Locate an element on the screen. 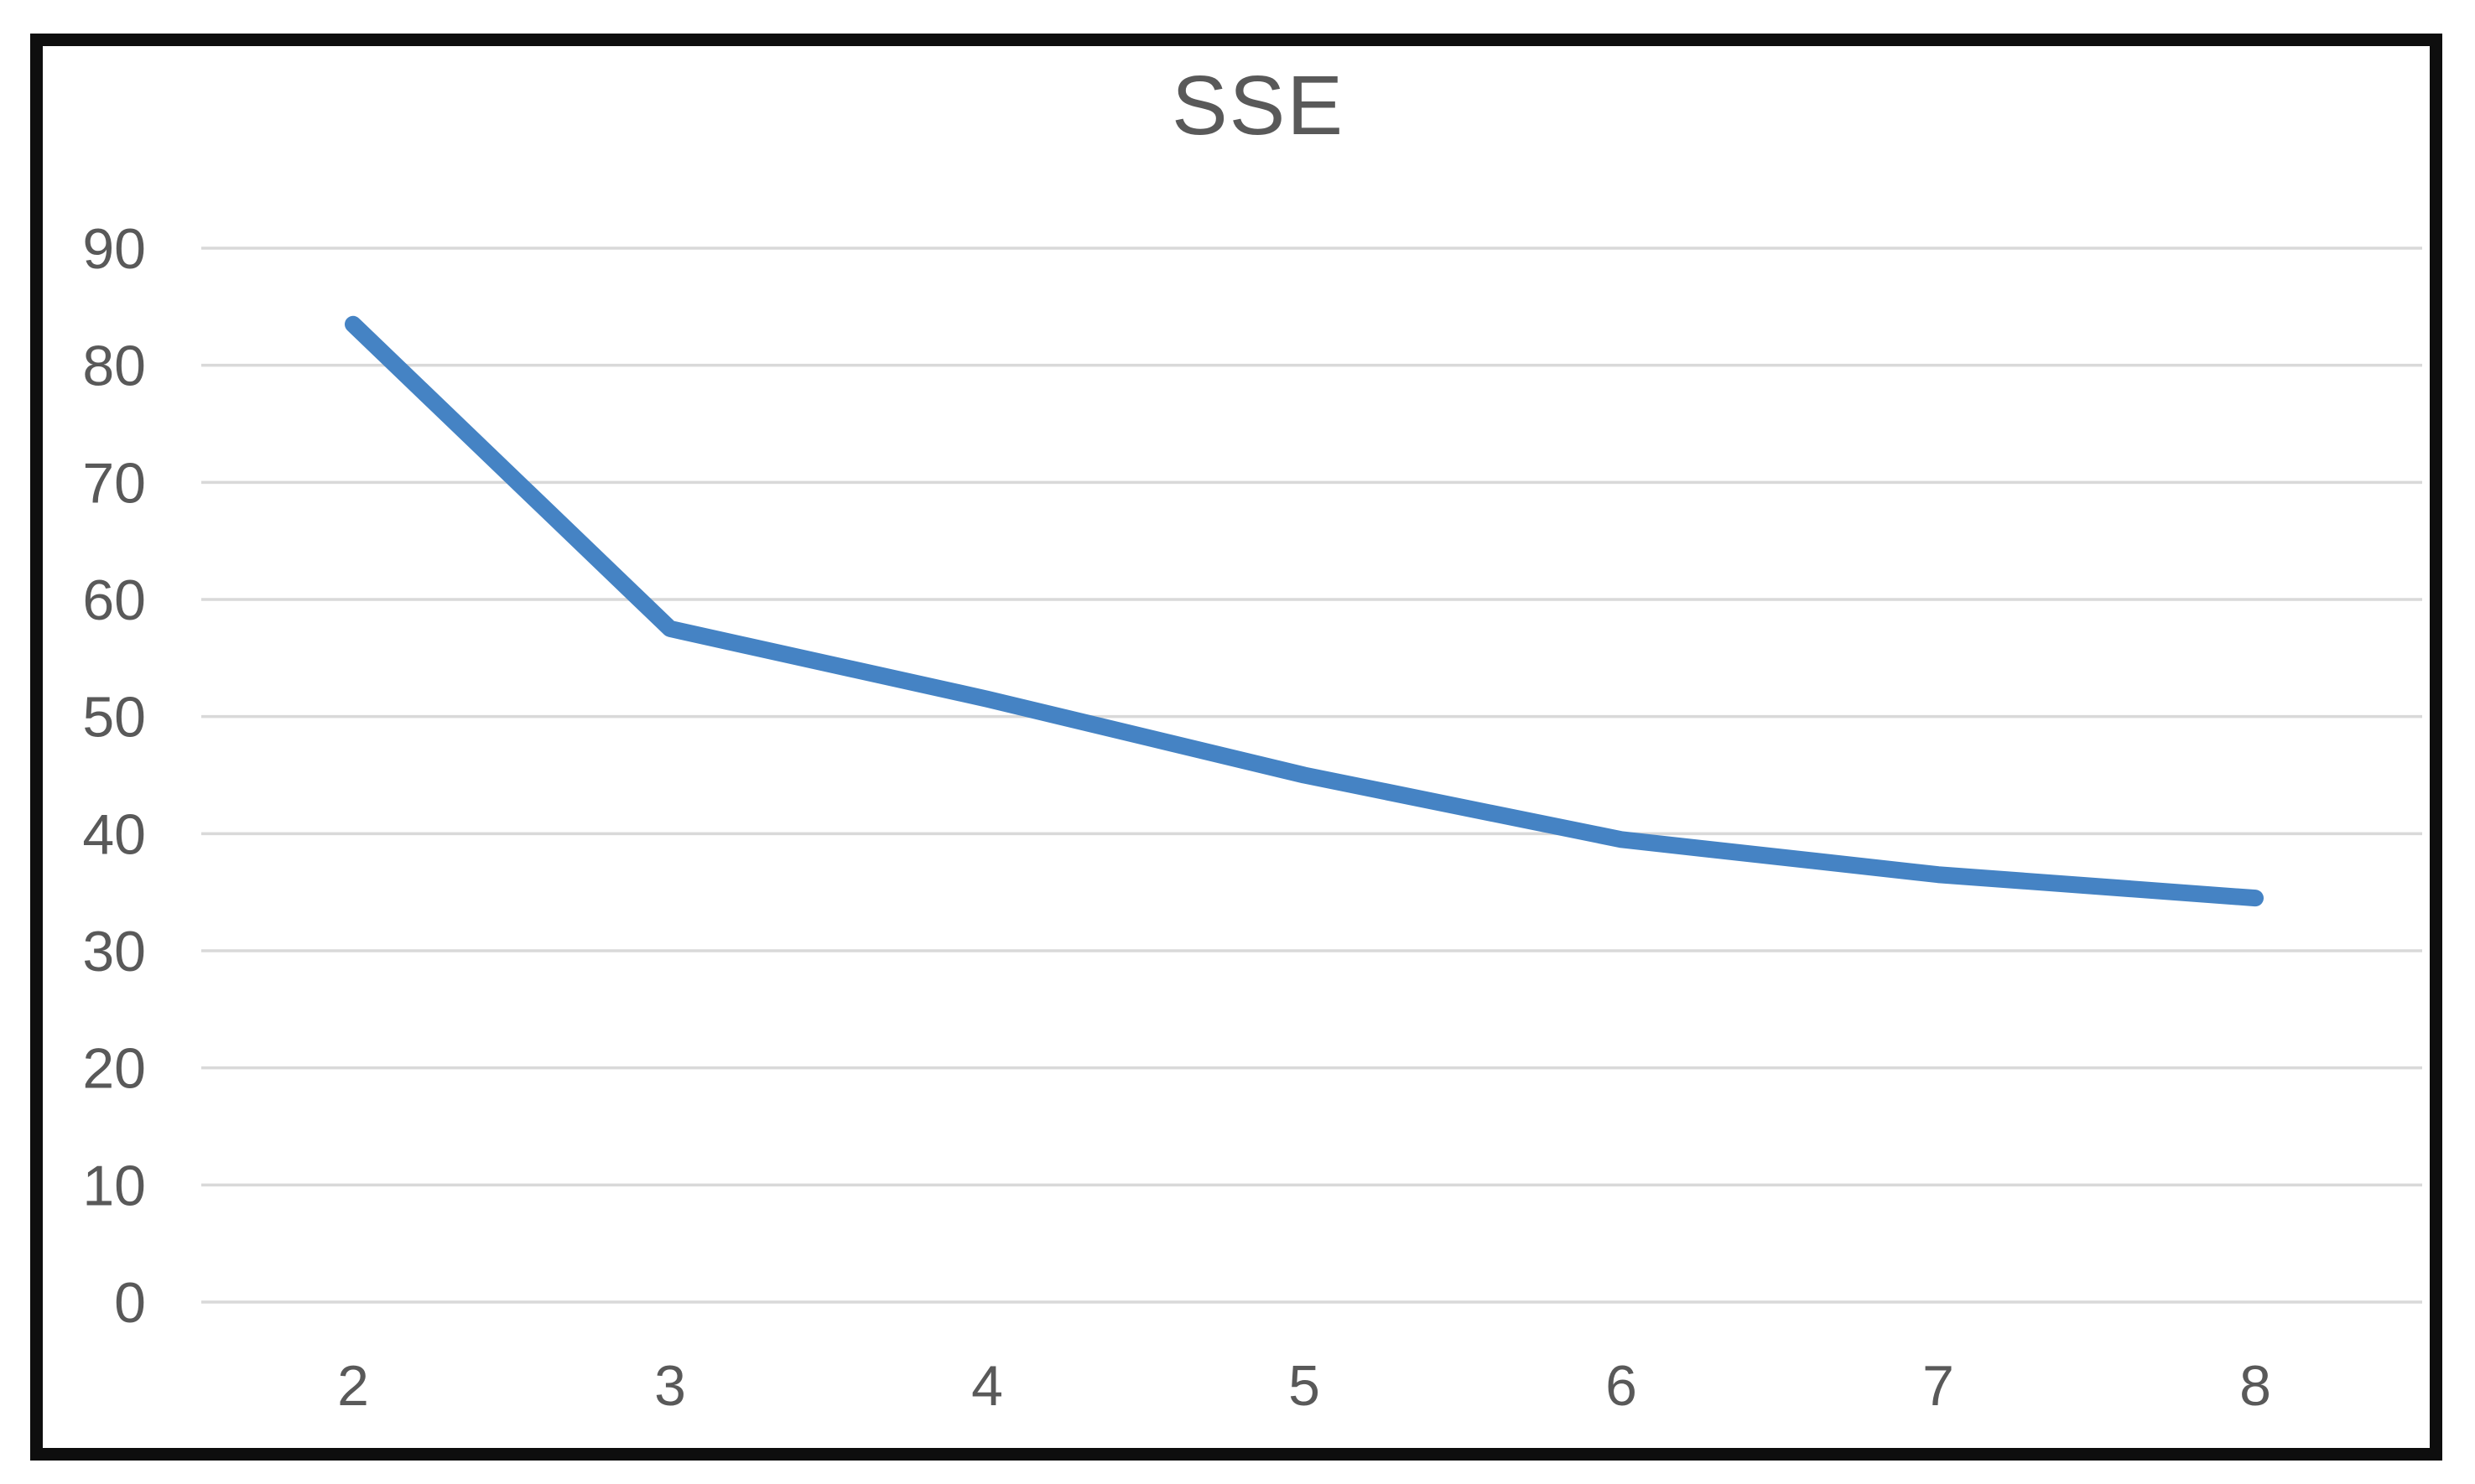 Image resolution: width=2475 pixels, height=1484 pixels. chart-title: SSE is located at coordinates (1258, 106).